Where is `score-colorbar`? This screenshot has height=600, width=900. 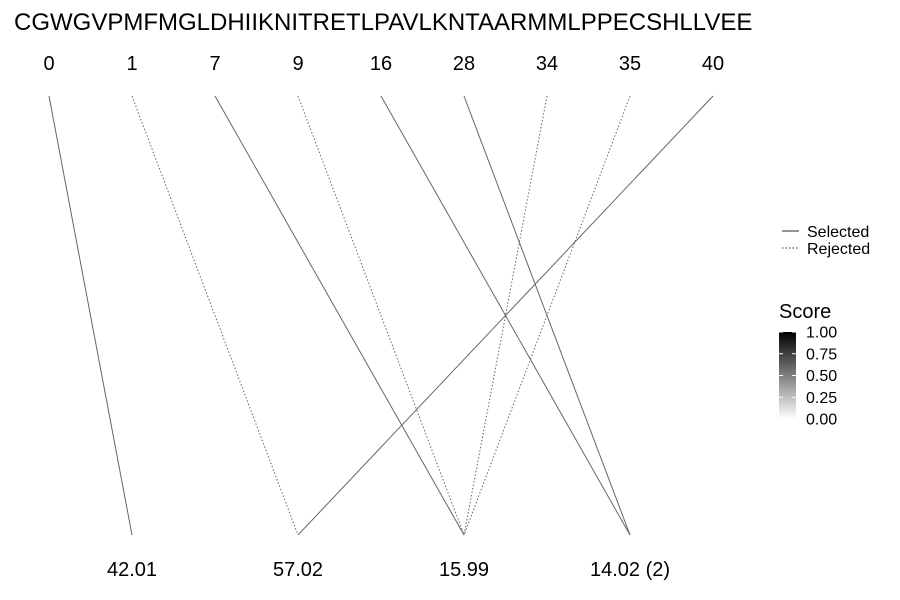 score-colorbar is located at coordinates (787, 375).